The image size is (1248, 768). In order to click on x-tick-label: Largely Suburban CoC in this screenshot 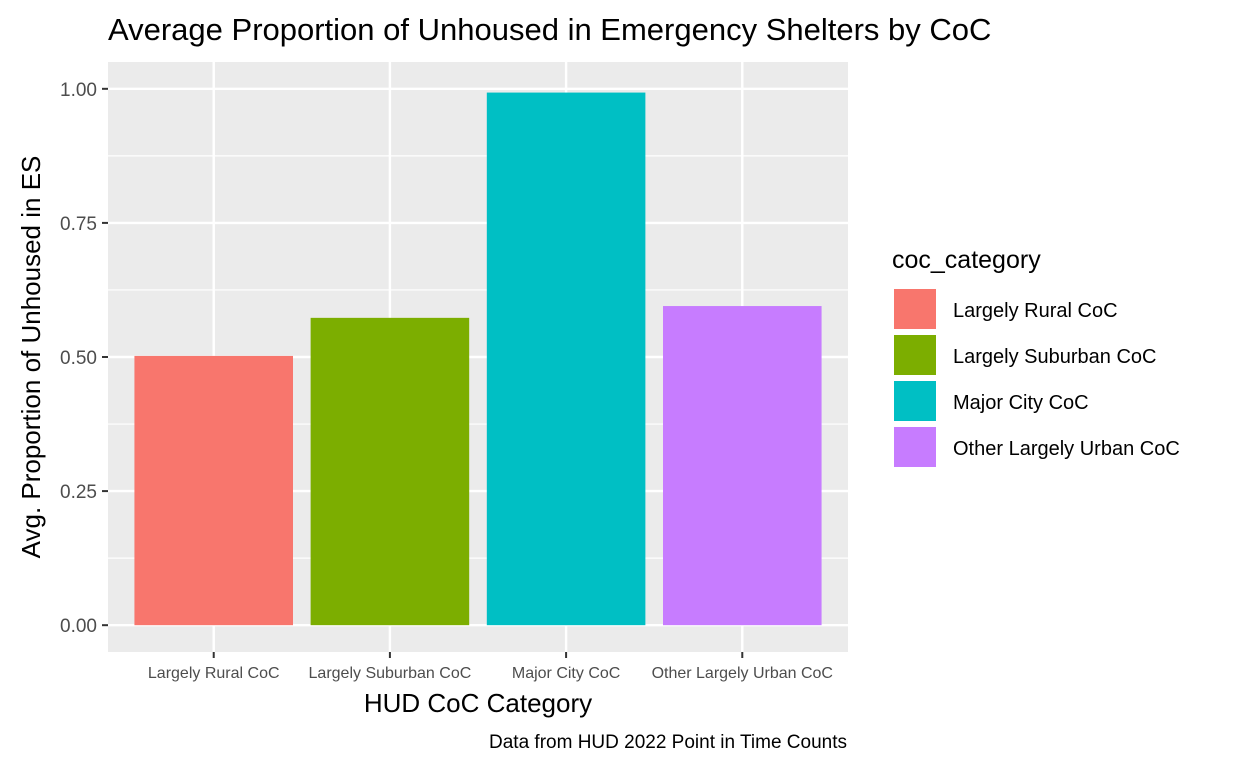, I will do `click(390, 673)`.